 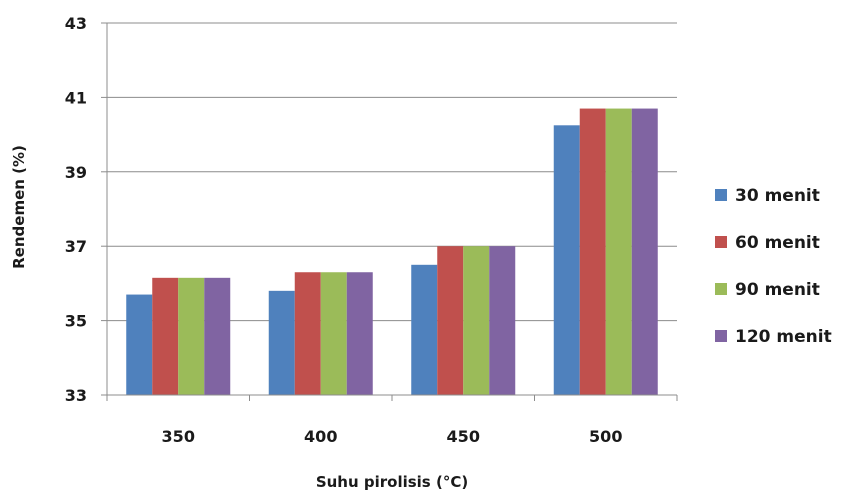 I want to click on y-tick-label: 39, so click(x=76, y=172).